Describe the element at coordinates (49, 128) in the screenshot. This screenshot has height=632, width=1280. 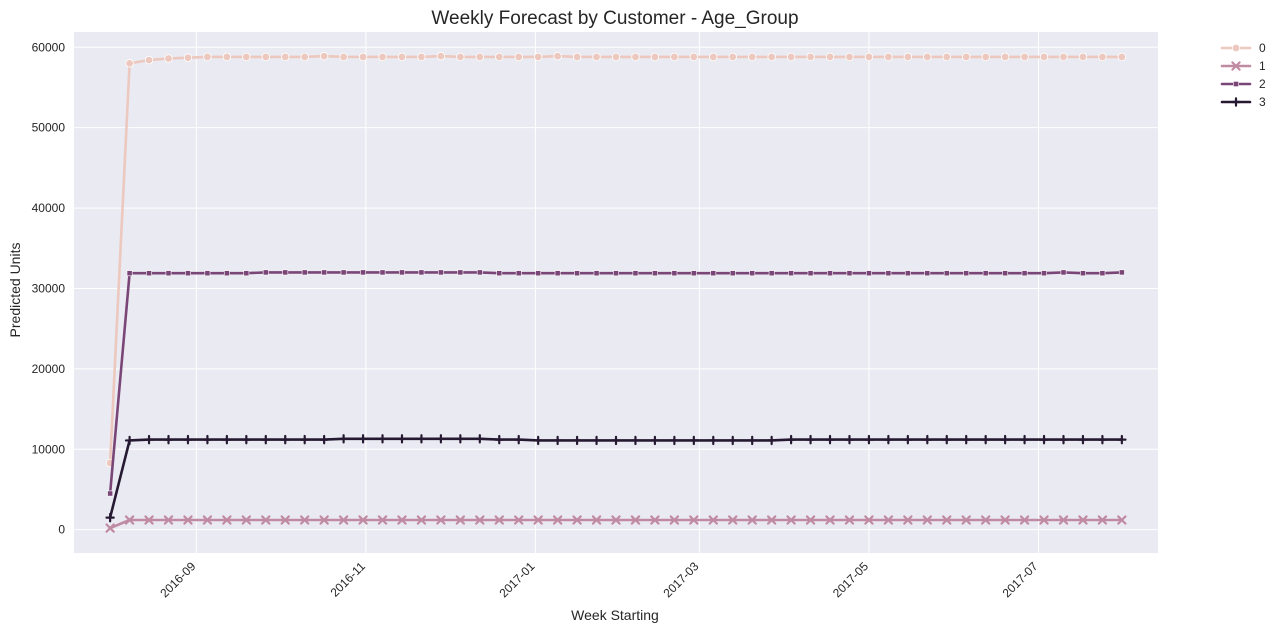
I see `y-tick-label: 50000` at that location.